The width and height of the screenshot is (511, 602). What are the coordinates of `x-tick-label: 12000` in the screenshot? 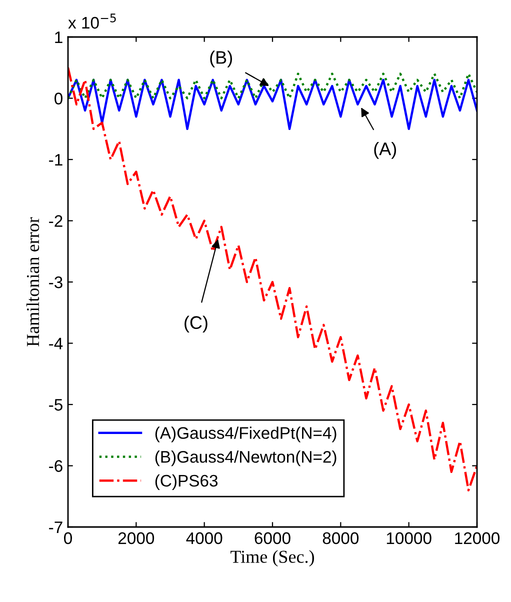 It's located at (477, 538).